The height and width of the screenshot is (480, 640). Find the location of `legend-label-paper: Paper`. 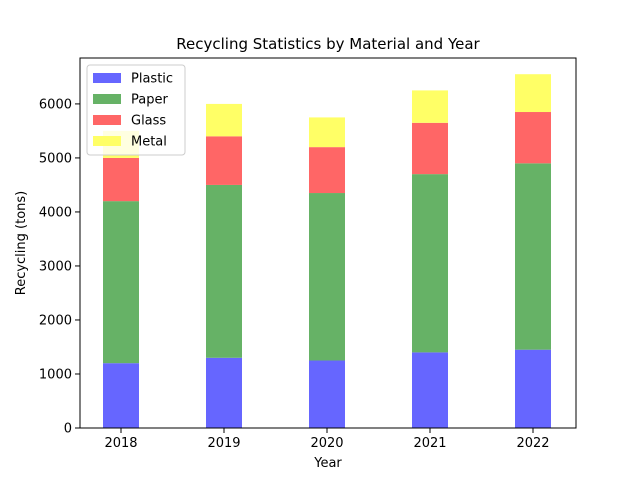

legend-label-paper: Paper is located at coordinates (149, 100).